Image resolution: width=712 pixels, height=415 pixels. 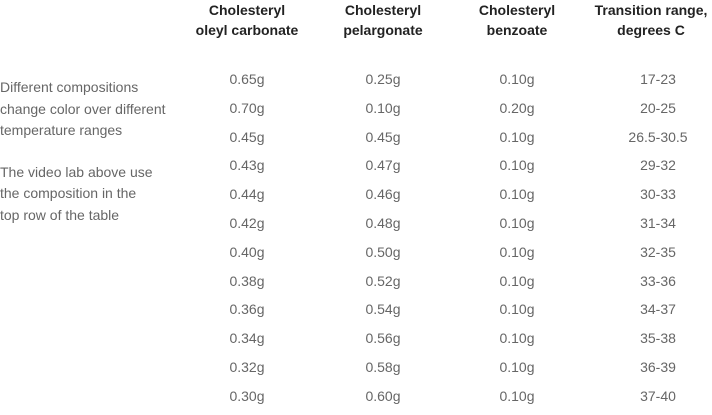 What do you see at coordinates (658, 79) in the screenshot?
I see `transition-range-cell: 17-23` at bounding box center [658, 79].